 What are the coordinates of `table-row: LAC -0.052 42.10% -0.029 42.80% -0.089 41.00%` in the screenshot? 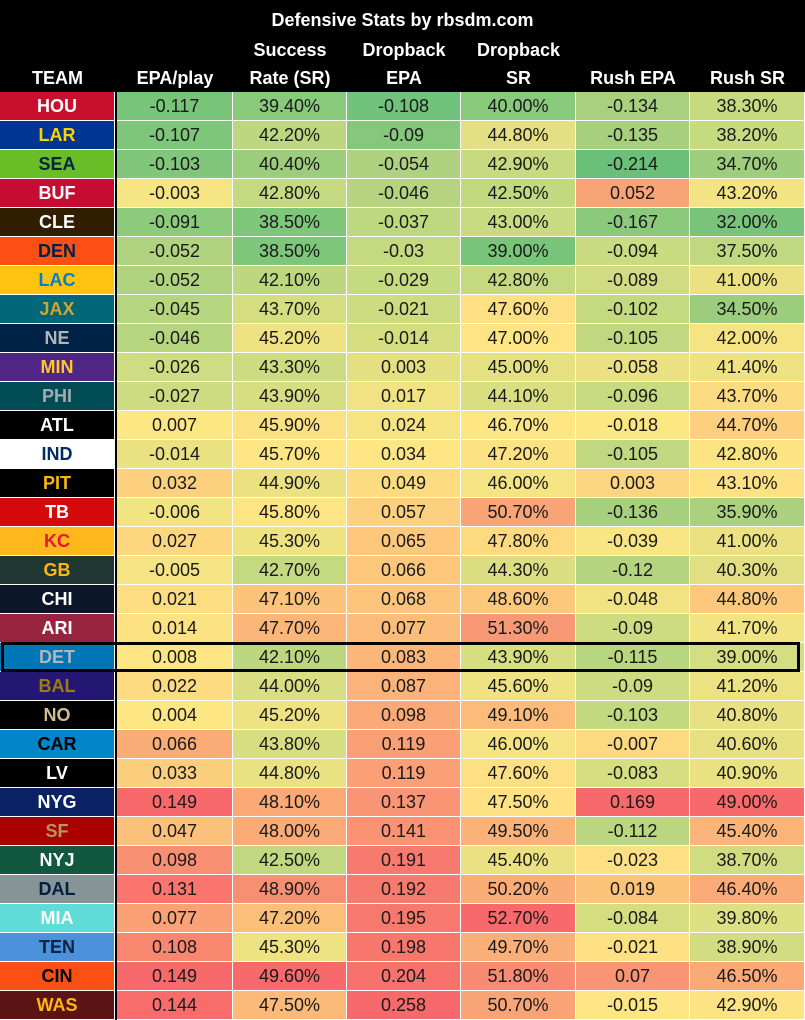 It's located at (402, 280).